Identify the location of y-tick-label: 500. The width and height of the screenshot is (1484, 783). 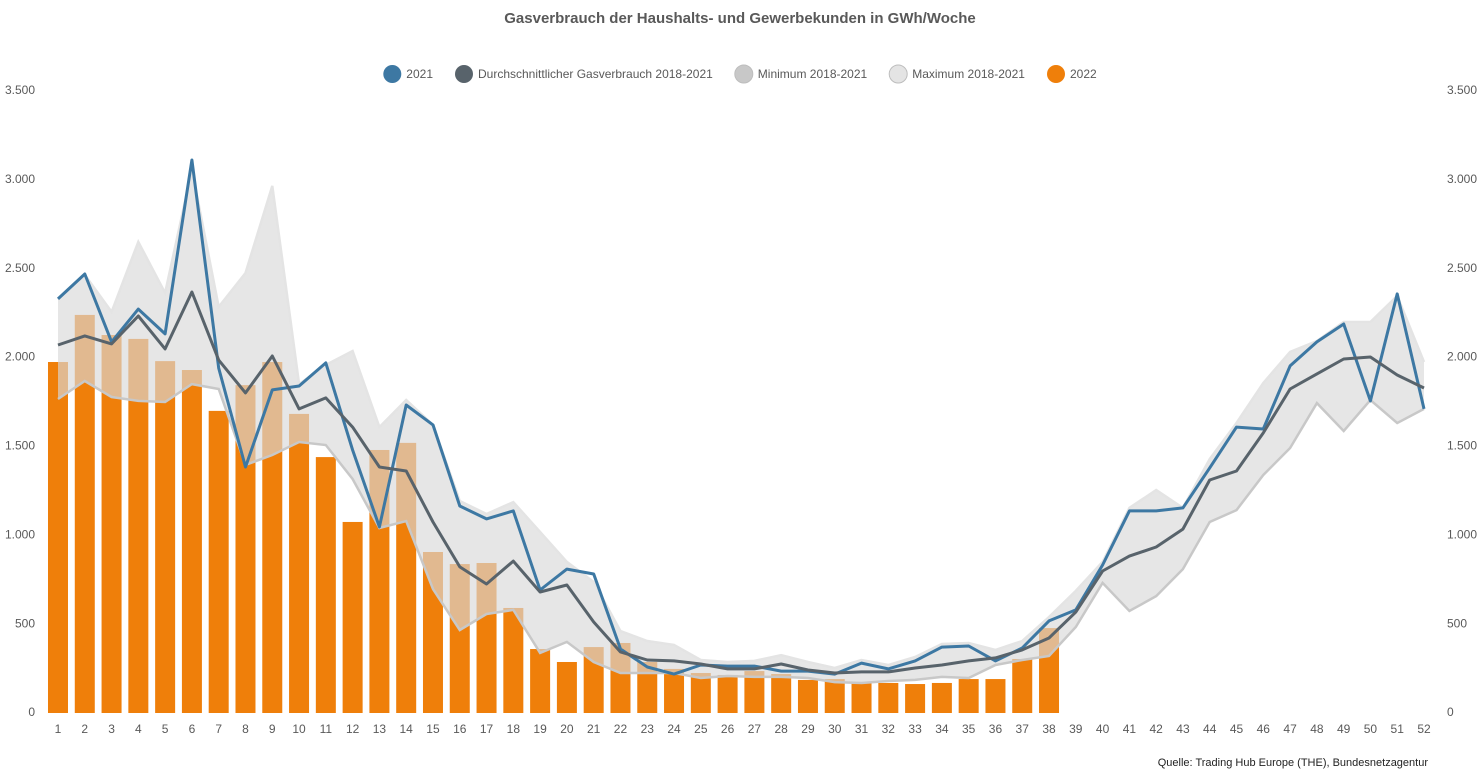
(25, 623).